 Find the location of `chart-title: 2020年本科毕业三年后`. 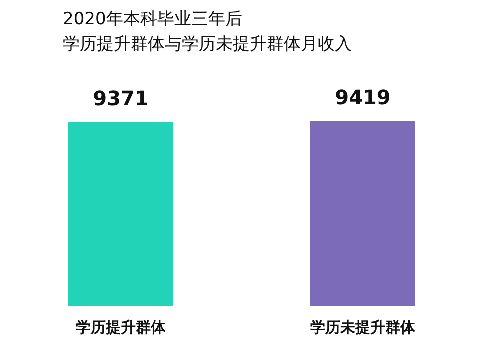

chart-title: 2020年本科毕业三年后 is located at coordinates (152, 20).